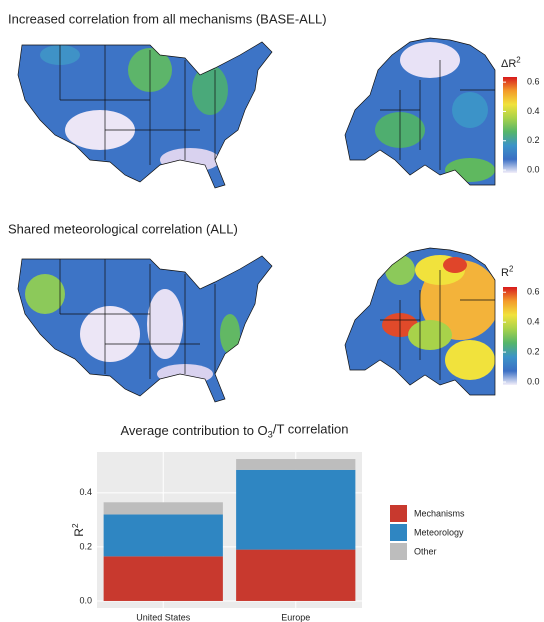 Image resolution: width=544 pixels, height=622 pixels. I want to click on legend-label: Other, so click(425, 551).